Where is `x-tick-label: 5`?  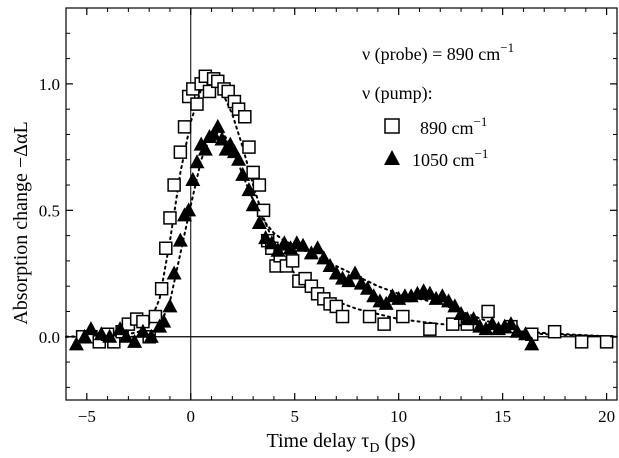 x-tick-label: 5 is located at coordinates (294, 416).